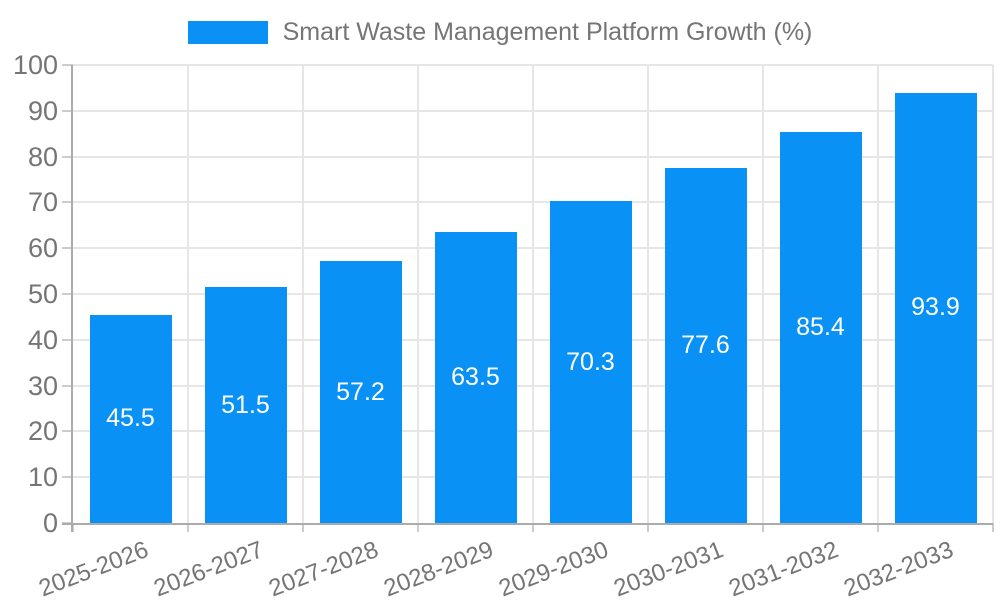 The height and width of the screenshot is (600, 1000). I want to click on x-axis-line, so click(527, 524).